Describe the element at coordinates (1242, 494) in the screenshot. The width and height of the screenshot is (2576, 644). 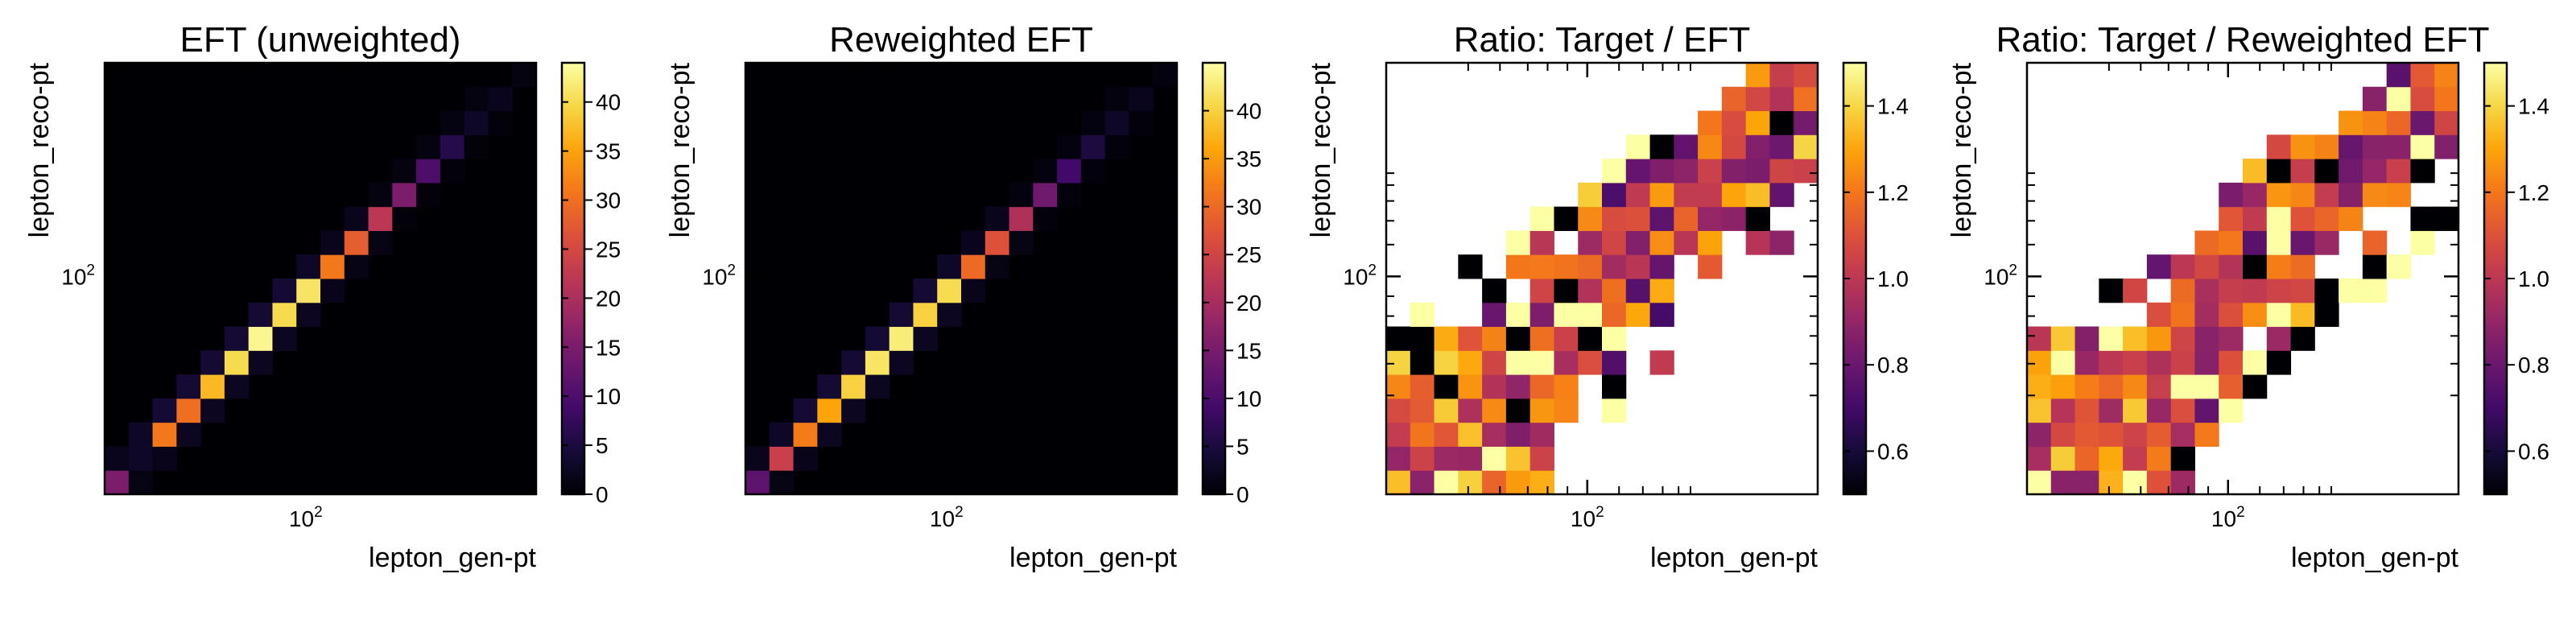
I see `colorbar-tick-label: 0` at that location.